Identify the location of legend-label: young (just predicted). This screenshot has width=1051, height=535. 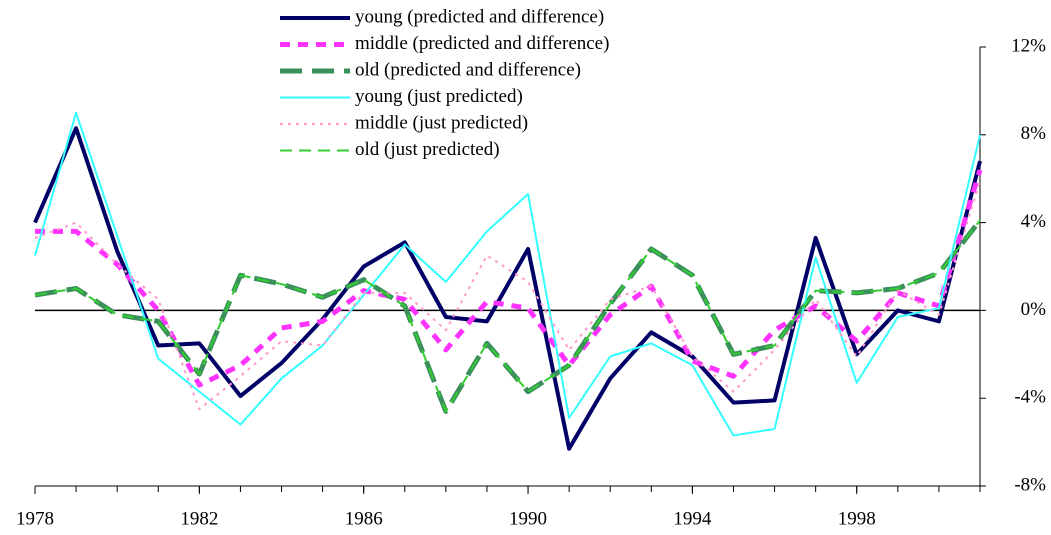
(439, 96).